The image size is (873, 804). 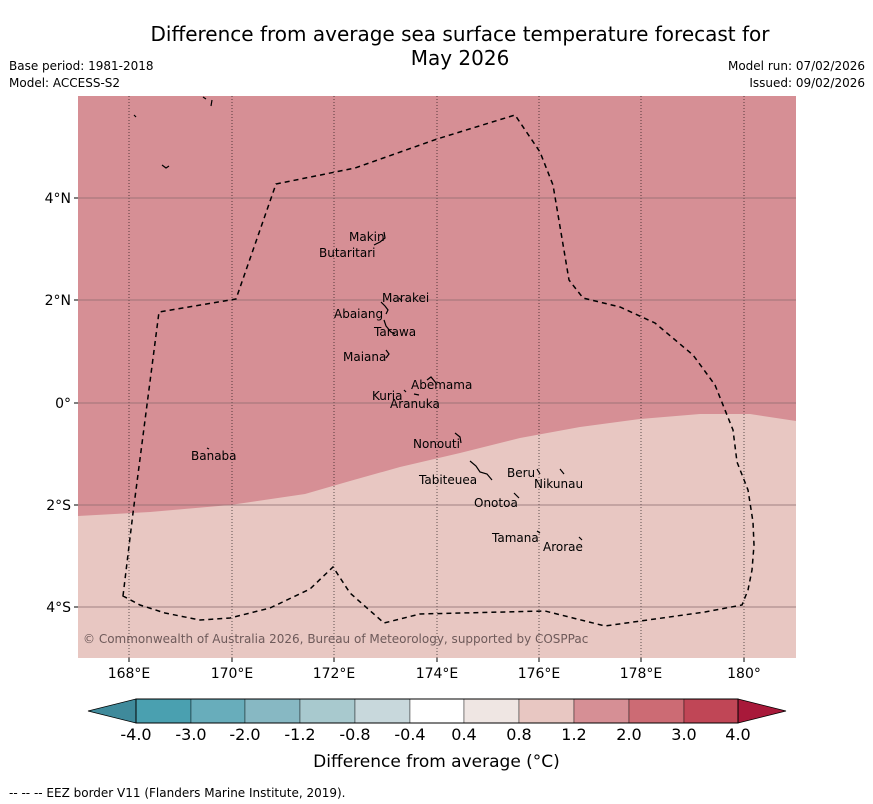 What do you see at coordinates (405, 298) in the screenshot?
I see `island-label-marakei: Marakei` at bounding box center [405, 298].